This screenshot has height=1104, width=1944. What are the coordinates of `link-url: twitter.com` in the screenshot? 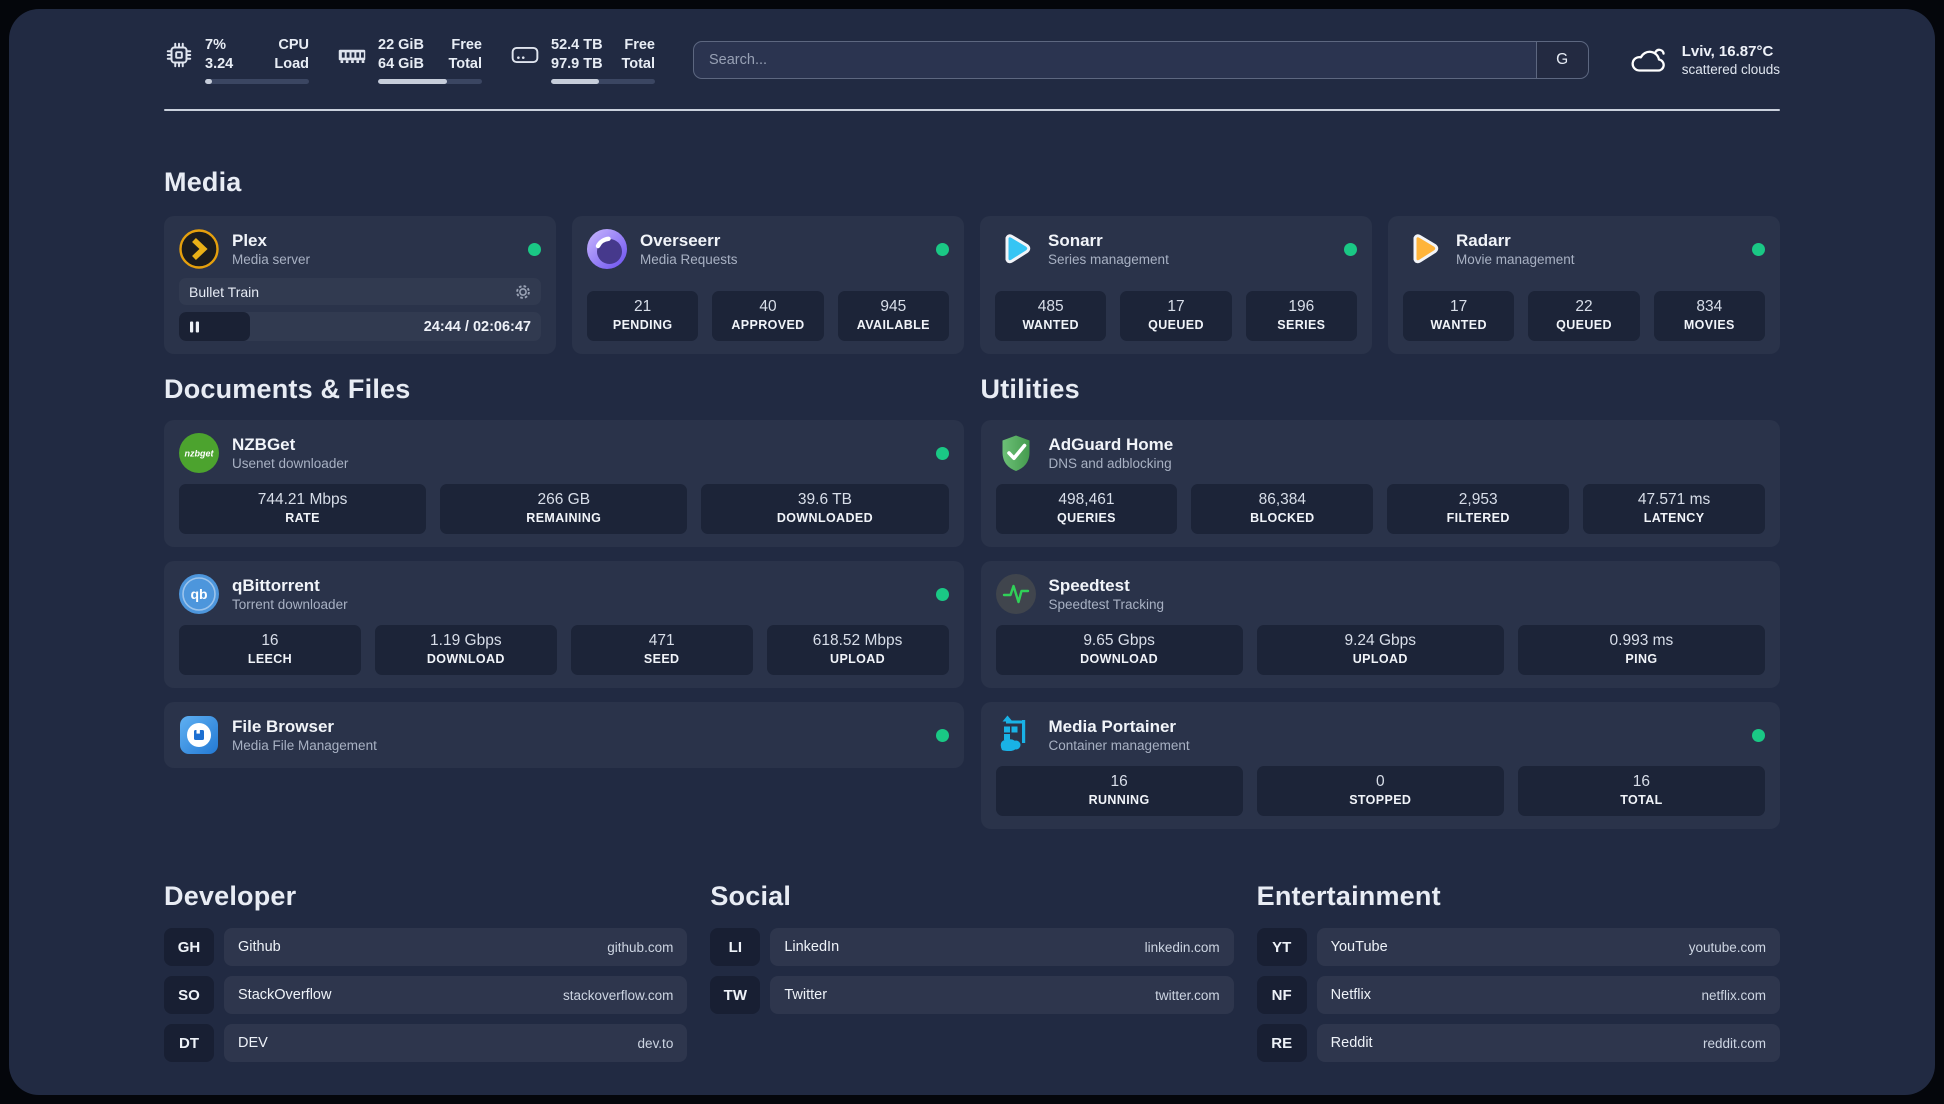 It's located at (1187, 995).